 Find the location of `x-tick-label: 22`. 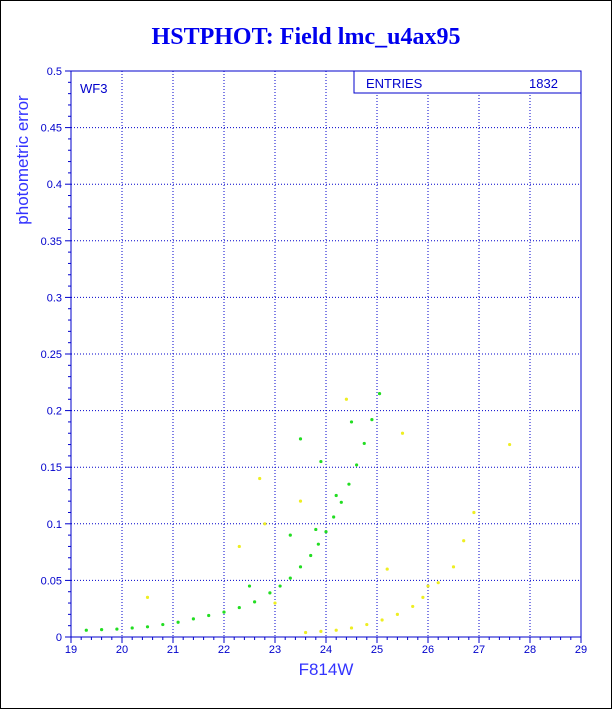

x-tick-label: 22 is located at coordinates (224, 650).